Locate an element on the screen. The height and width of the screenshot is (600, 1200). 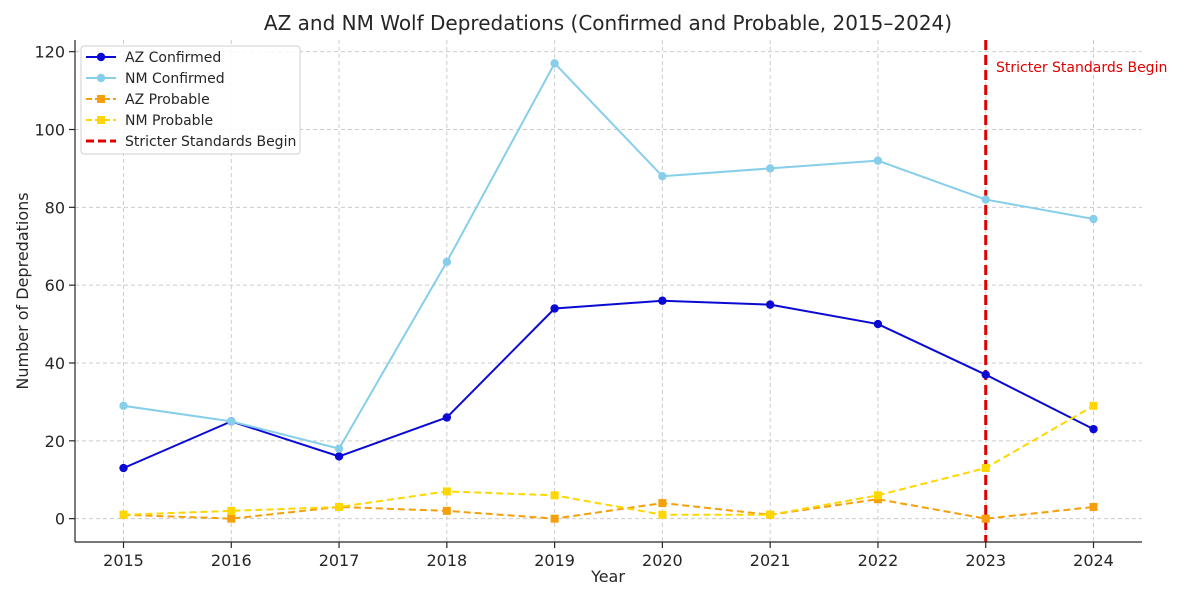
y-axis-label: Number of Depredations is located at coordinates (22, 290).